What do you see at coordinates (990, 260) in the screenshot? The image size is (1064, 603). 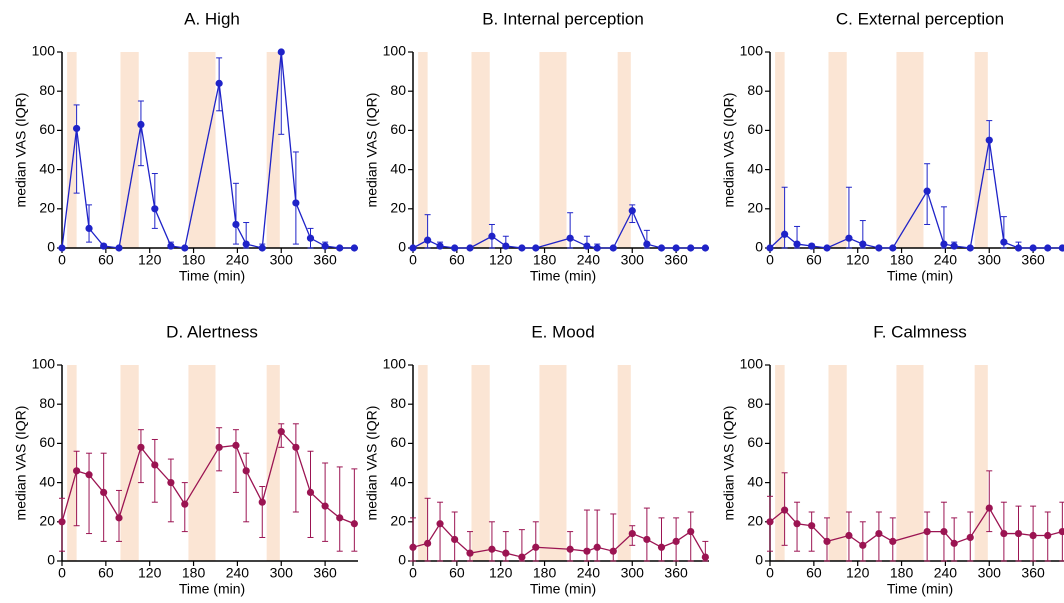 I see `x-tick-label: 300` at bounding box center [990, 260].